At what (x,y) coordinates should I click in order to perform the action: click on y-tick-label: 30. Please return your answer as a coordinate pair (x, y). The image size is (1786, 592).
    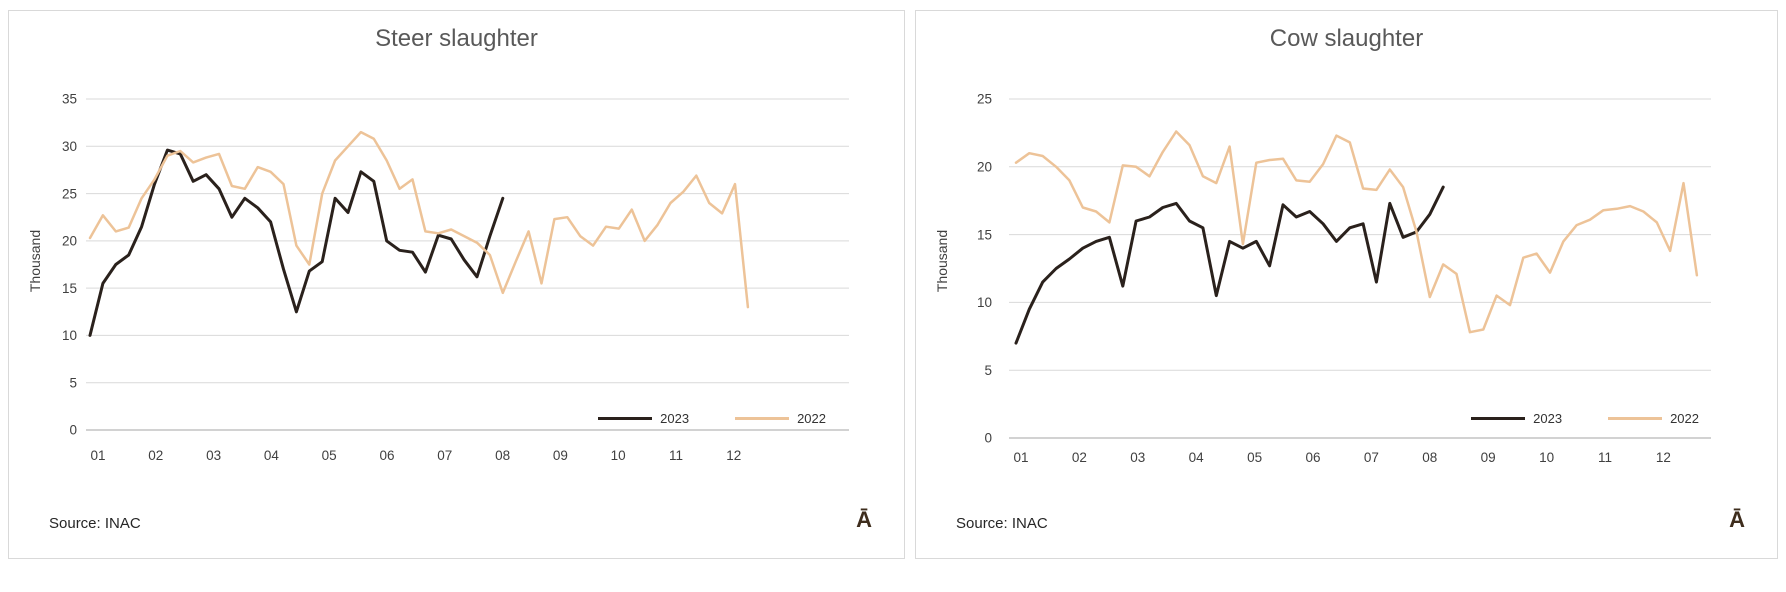
    Looking at the image, I should click on (69, 146).